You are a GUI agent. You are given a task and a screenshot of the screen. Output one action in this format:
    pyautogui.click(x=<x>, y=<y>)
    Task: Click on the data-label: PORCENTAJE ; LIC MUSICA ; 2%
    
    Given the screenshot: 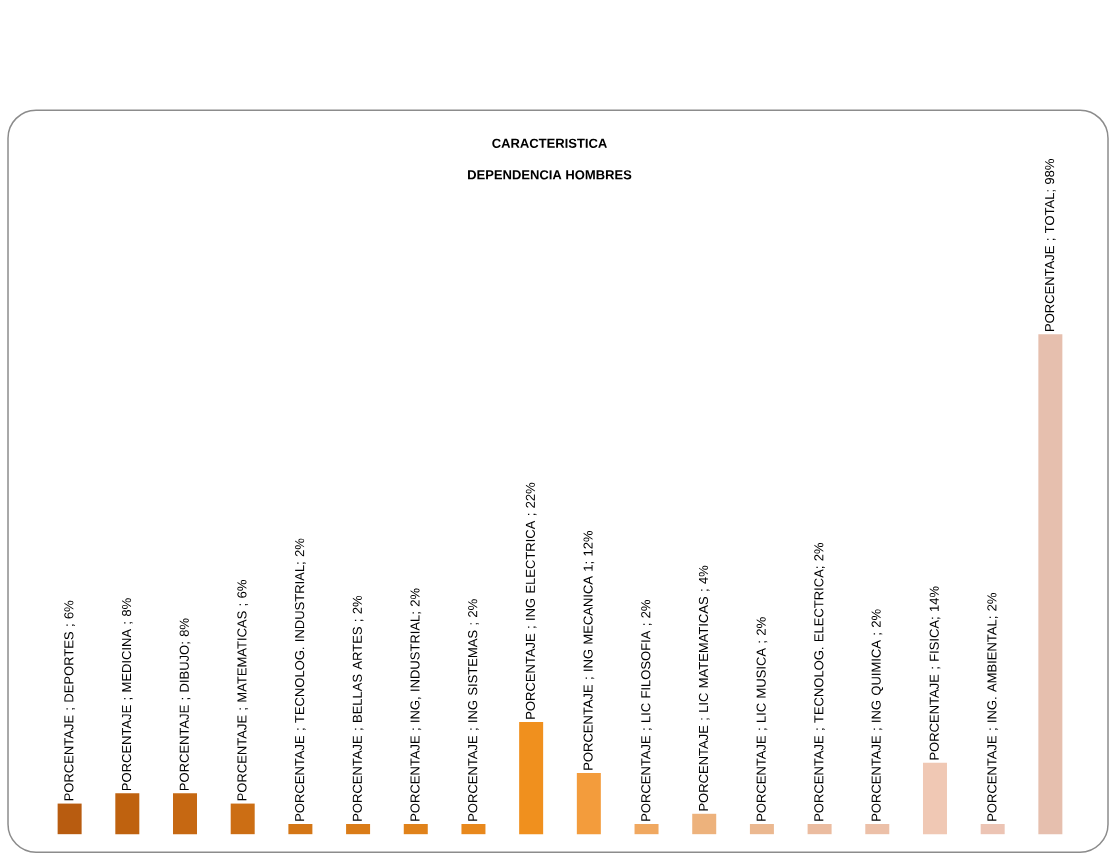 What is the action you would take?
    pyautogui.click(x=762, y=719)
    